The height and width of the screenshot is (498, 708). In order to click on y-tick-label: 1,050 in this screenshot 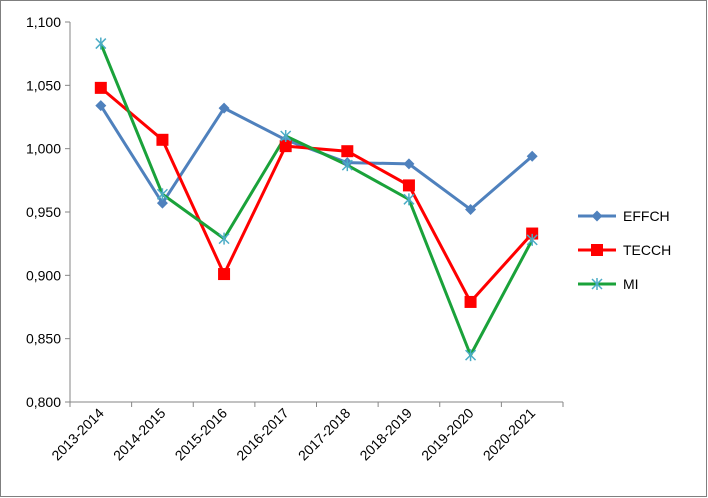, I will do `click(43, 85)`.